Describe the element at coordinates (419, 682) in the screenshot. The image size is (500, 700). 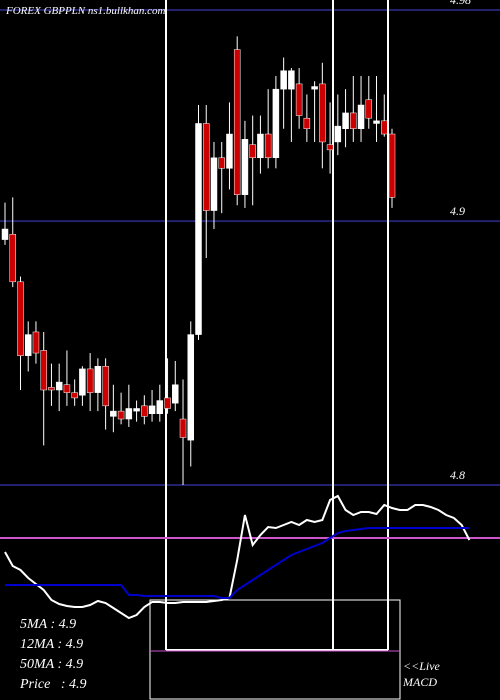
I see `live-label: MACD` at that location.